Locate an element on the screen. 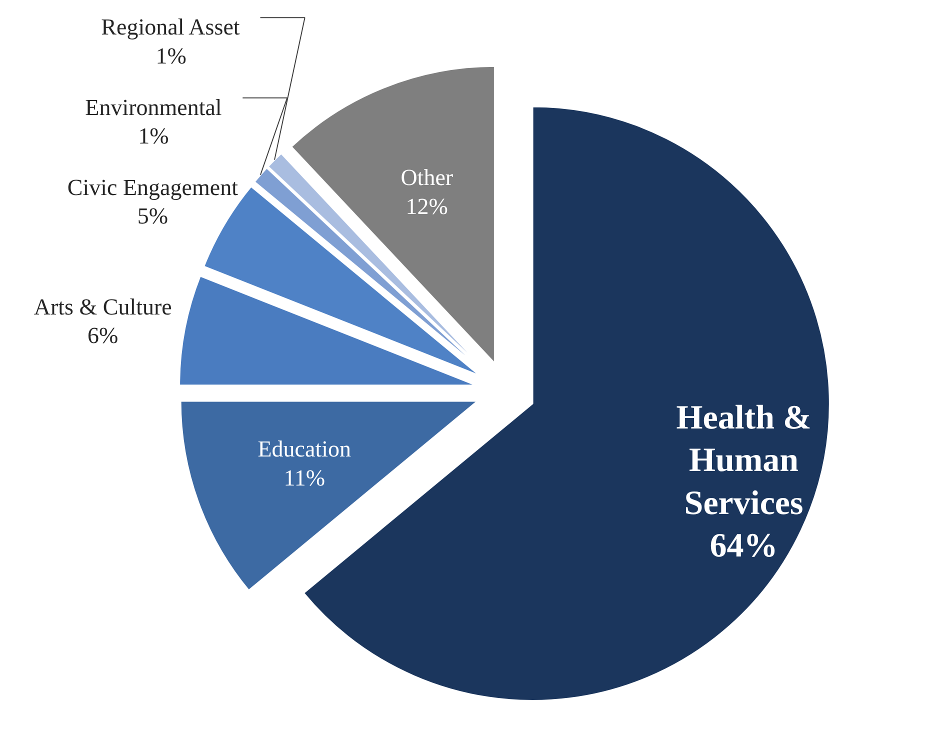 This screenshot has height=747, width=936. data-label: 11% is located at coordinates (305, 477).